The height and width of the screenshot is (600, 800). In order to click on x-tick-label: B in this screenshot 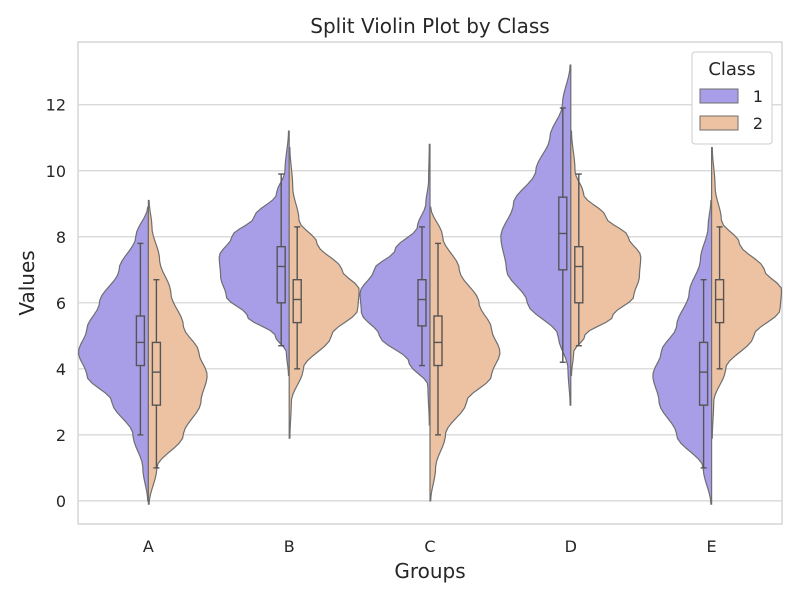, I will do `click(289, 546)`.